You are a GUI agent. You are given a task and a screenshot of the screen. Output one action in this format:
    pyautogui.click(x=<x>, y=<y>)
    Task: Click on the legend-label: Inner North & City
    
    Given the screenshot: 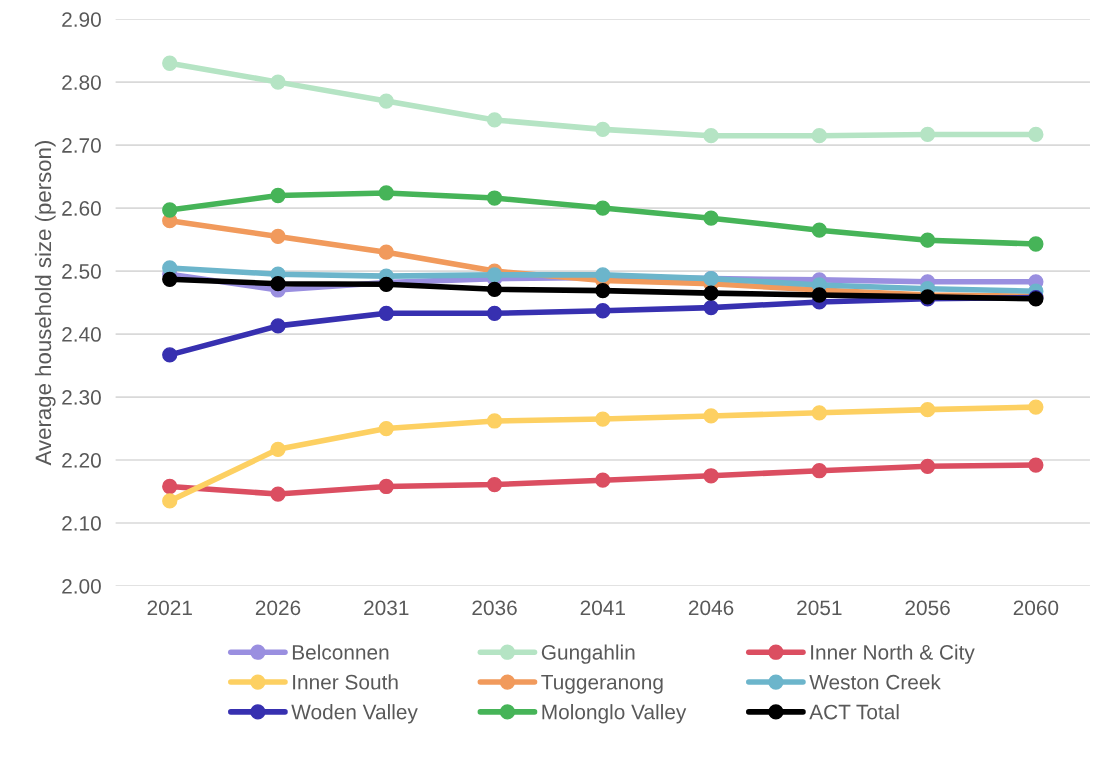 What is the action you would take?
    pyautogui.click(x=893, y=654)
    